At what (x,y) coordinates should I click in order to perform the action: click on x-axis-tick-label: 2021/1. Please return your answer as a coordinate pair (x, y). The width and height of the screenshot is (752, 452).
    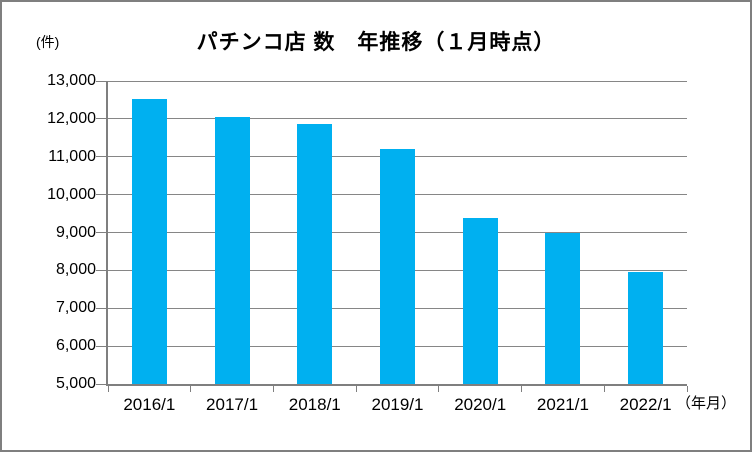
    Looking at the image, I should click on (562, 404).